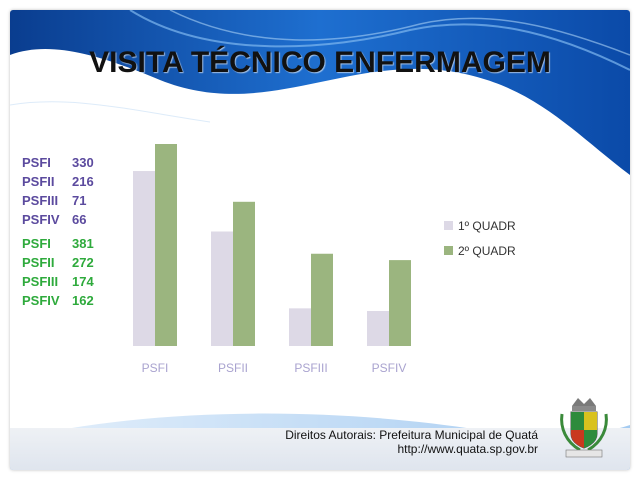  What do you see at coordinates (58, 262) in the screenshot?
I see `stat-row: PSFII 272` at bounding box center [58, 262].